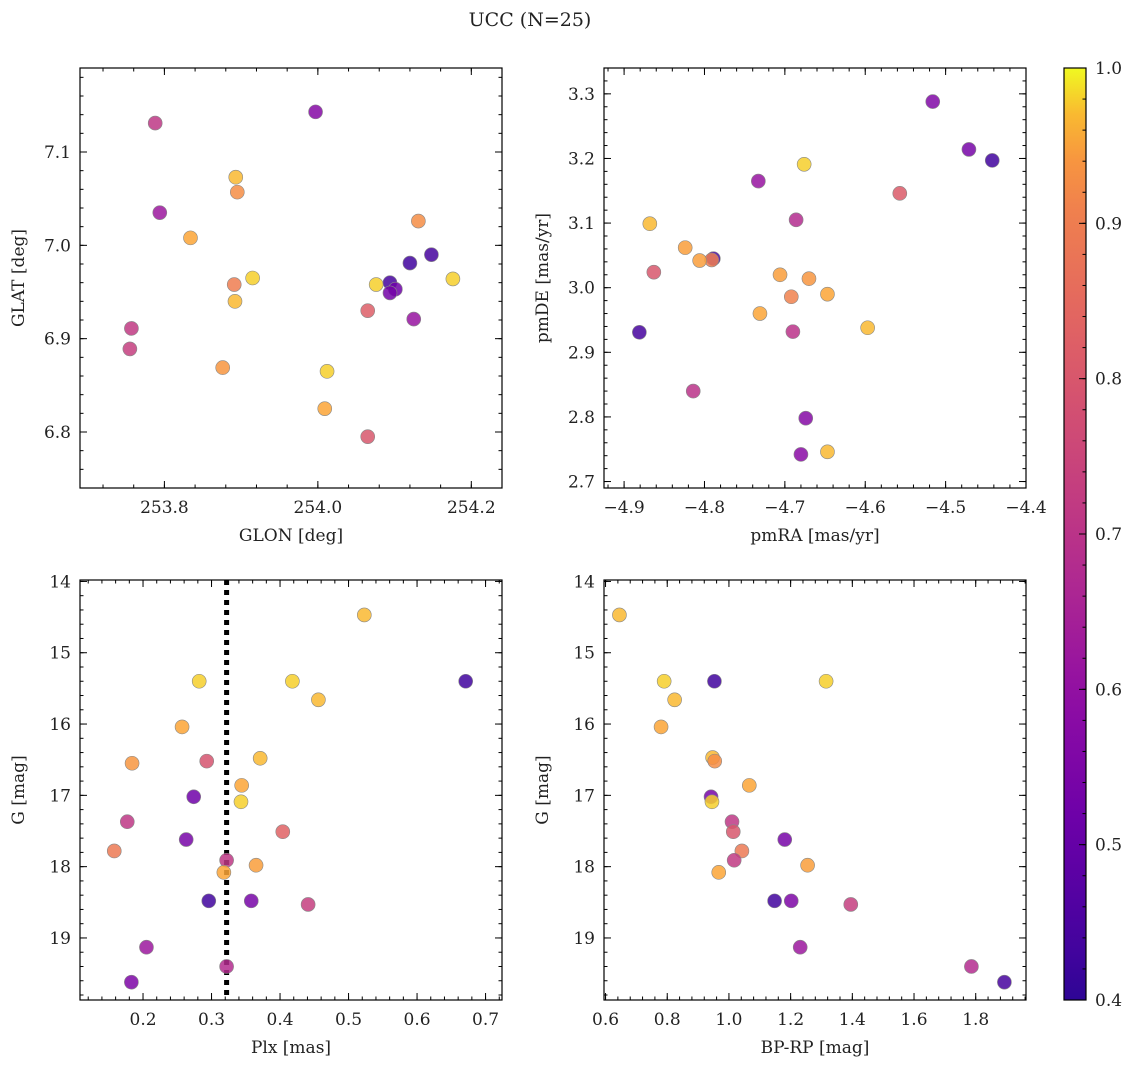 The height and width of the screenshot is (1071, 1136). I want to click on y-tick-label: 2.8, so click(581, 418).